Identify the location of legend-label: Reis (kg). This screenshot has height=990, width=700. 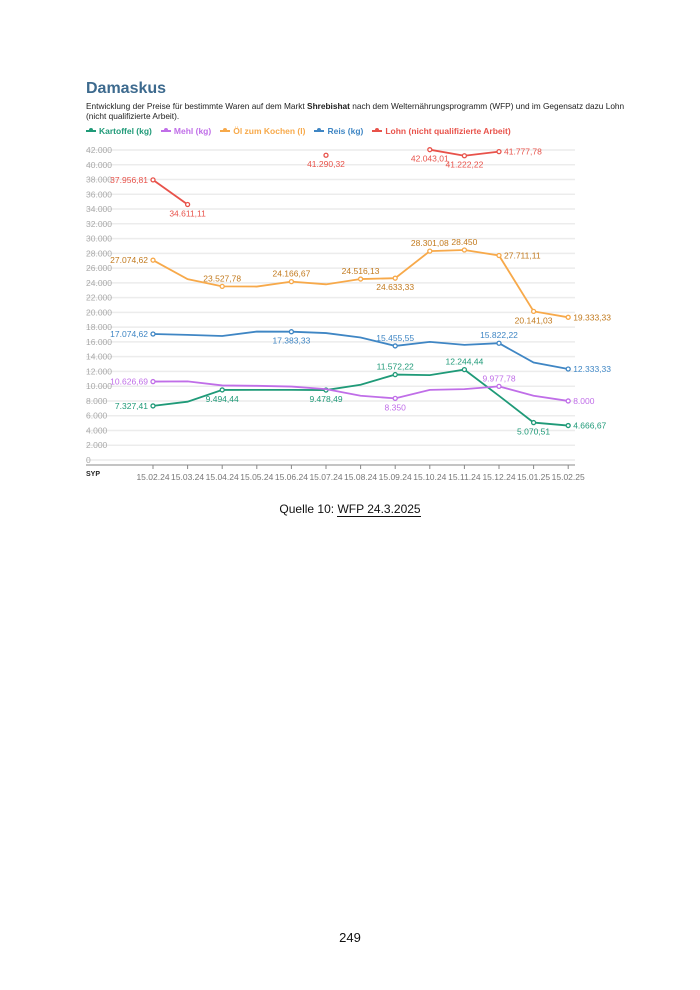
(345, 131).